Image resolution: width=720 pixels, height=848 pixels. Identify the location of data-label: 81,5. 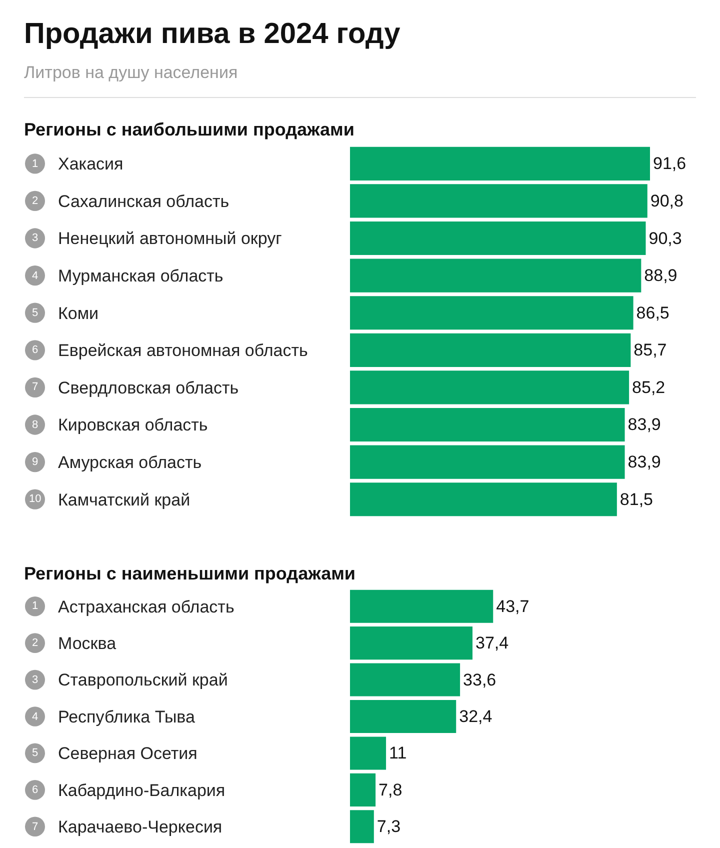
(637, 499).